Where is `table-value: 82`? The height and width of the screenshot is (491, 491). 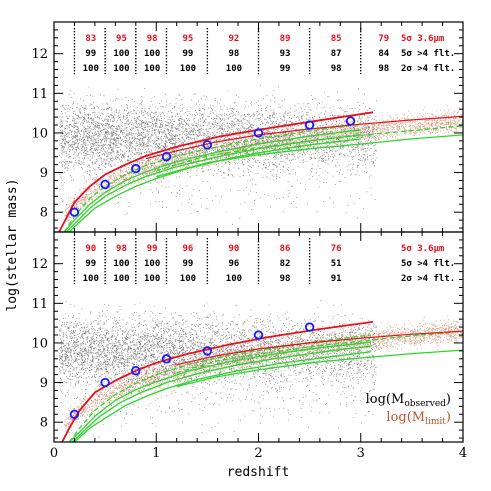 table-value: 82 is located at coordinates (285, 264).